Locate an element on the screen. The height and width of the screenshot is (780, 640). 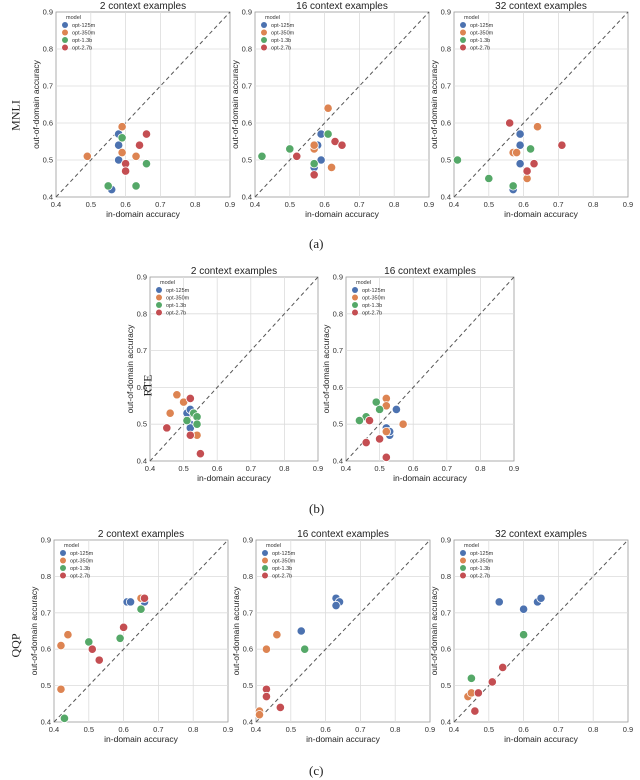
caption-c: (c) is located at coordinates (316, 770).